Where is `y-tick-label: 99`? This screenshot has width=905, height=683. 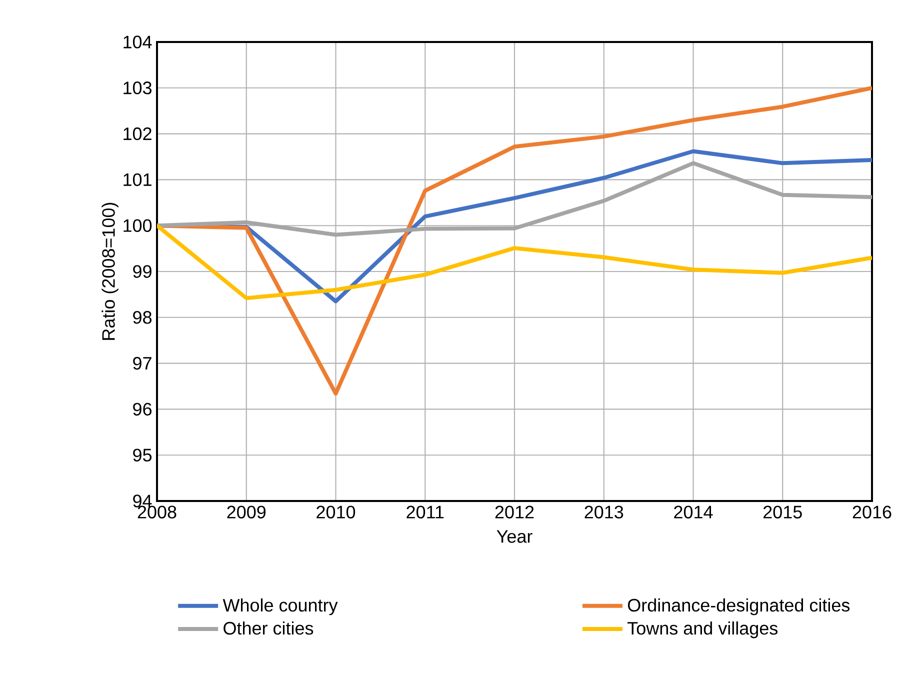
y-tick-label: 99 is located at coordinates (142, 271).